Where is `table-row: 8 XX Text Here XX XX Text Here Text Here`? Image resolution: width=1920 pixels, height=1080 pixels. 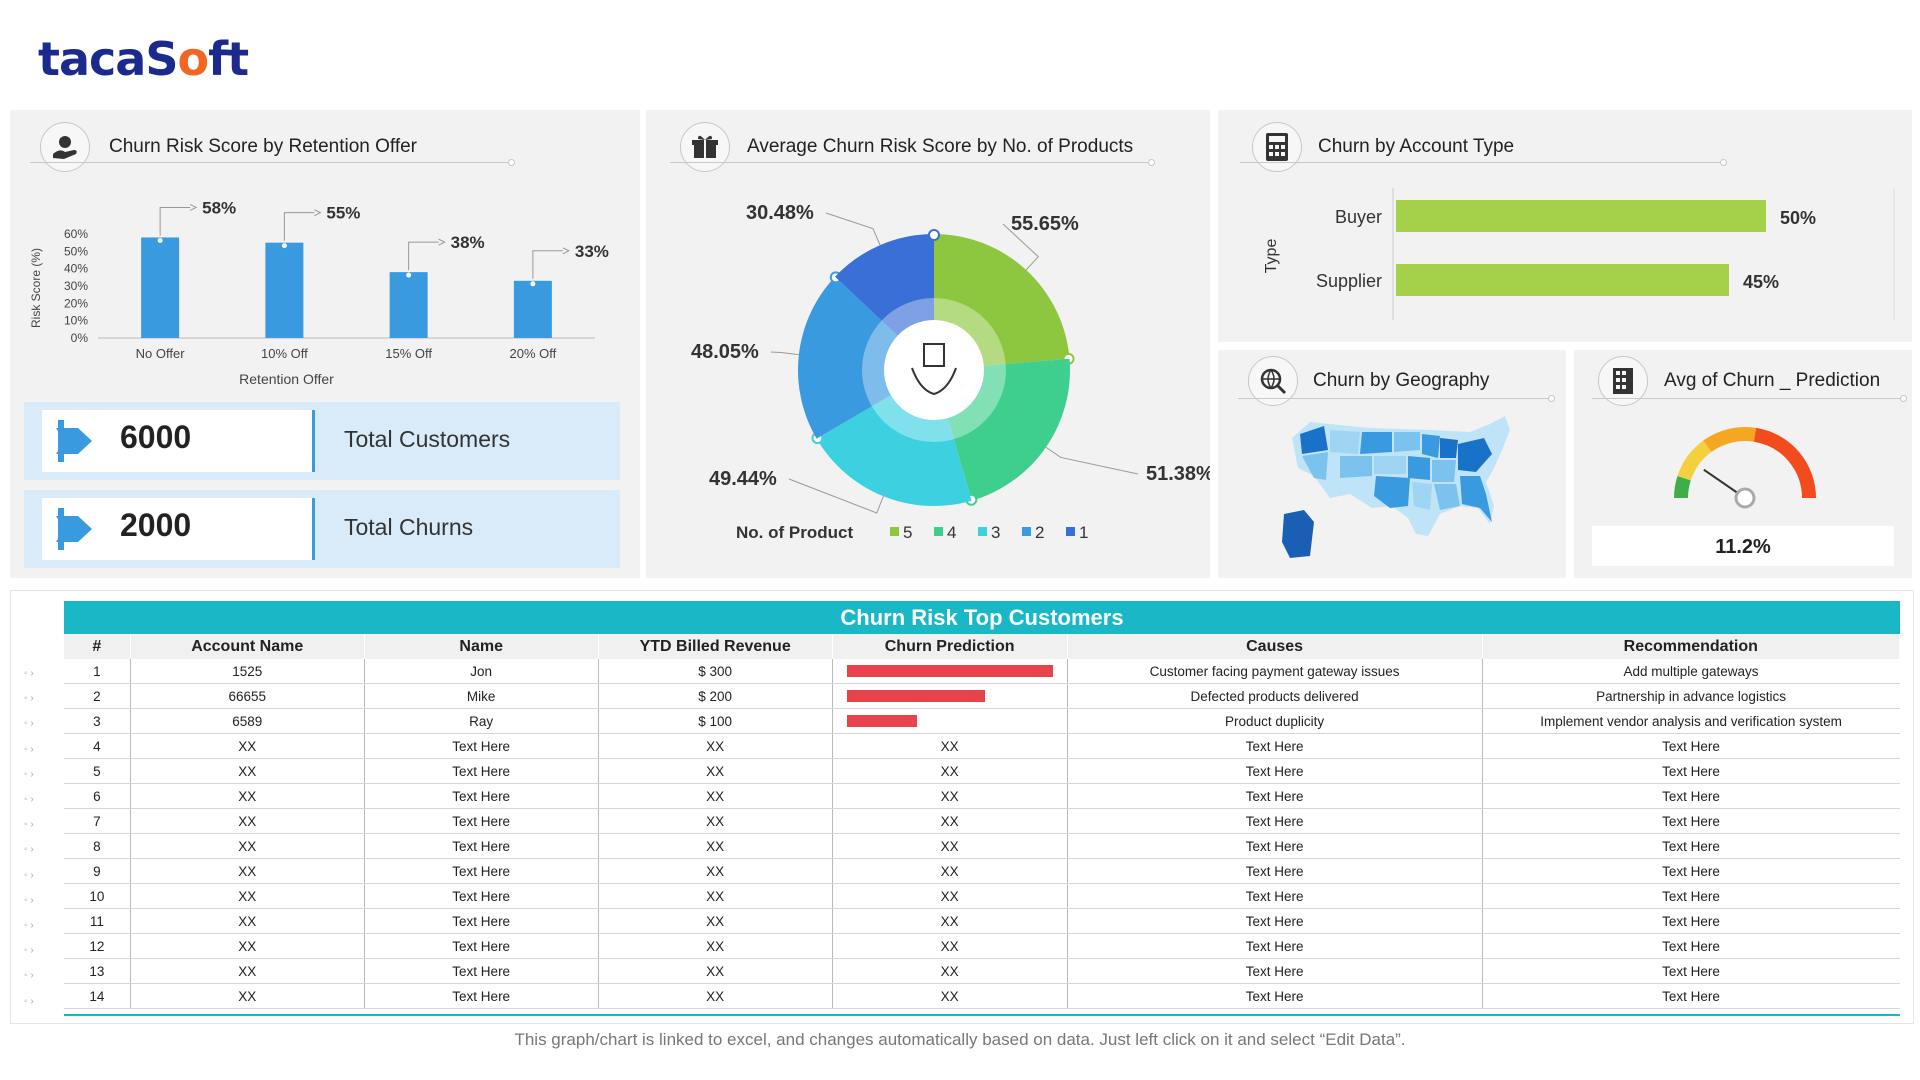 table-row: 8 XX Text Here XX XX Text Here Text Here is located at coordinates (982, 846).